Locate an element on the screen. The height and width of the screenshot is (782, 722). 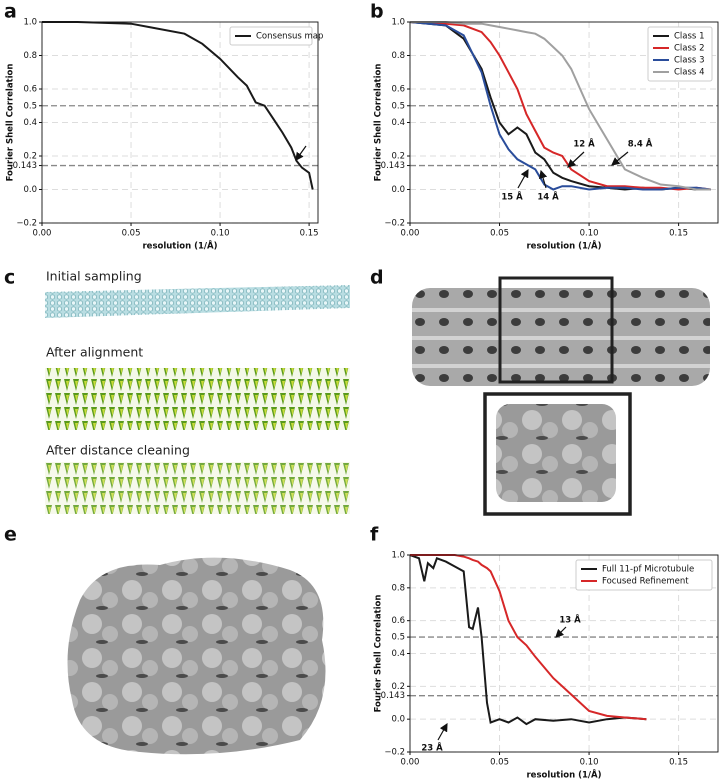
legend-label: Full 11-pf Microtubule is located at coordinates (648, 570).